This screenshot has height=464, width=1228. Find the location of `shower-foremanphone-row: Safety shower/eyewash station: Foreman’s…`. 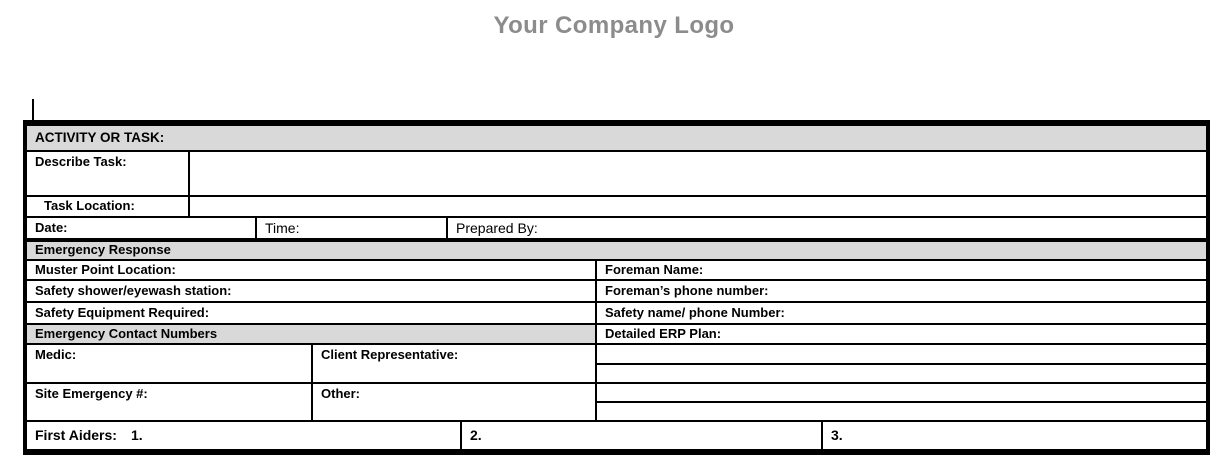

shower-foremanphone-row: Safety shower/eyewash station: Foreman’s… is located at coordinates (616, 292).